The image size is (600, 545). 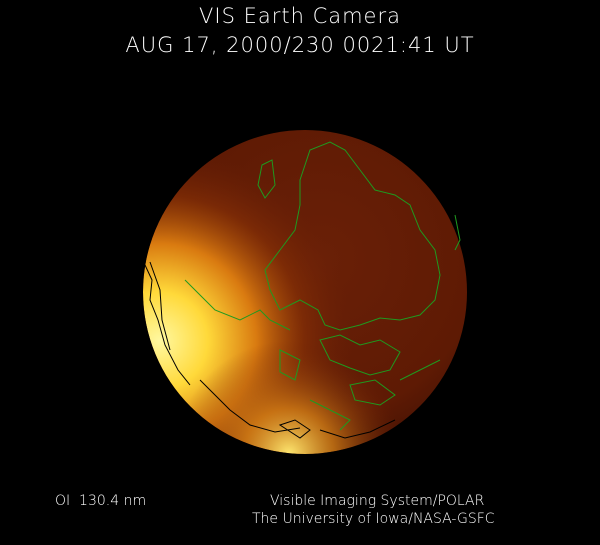 What do you see at coordinates (300, 45) in the screenshot?
I see `image-timestamp: AUG 17, 2000/230 0021:41 UT` at bounding box center [300, 45].